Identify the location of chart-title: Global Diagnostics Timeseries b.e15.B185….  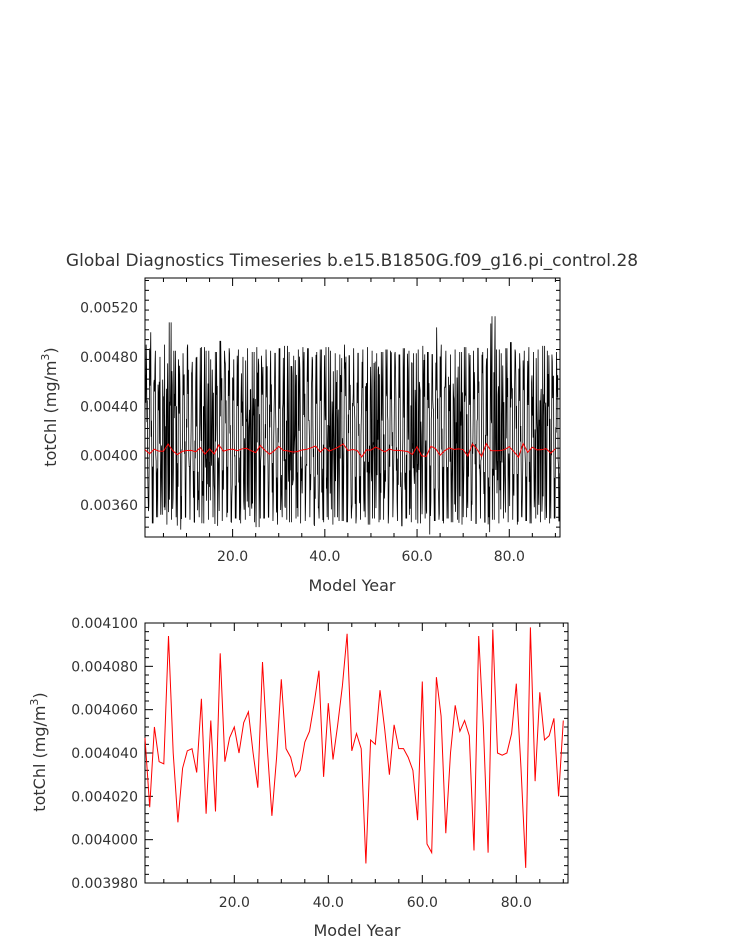
(352, 261).